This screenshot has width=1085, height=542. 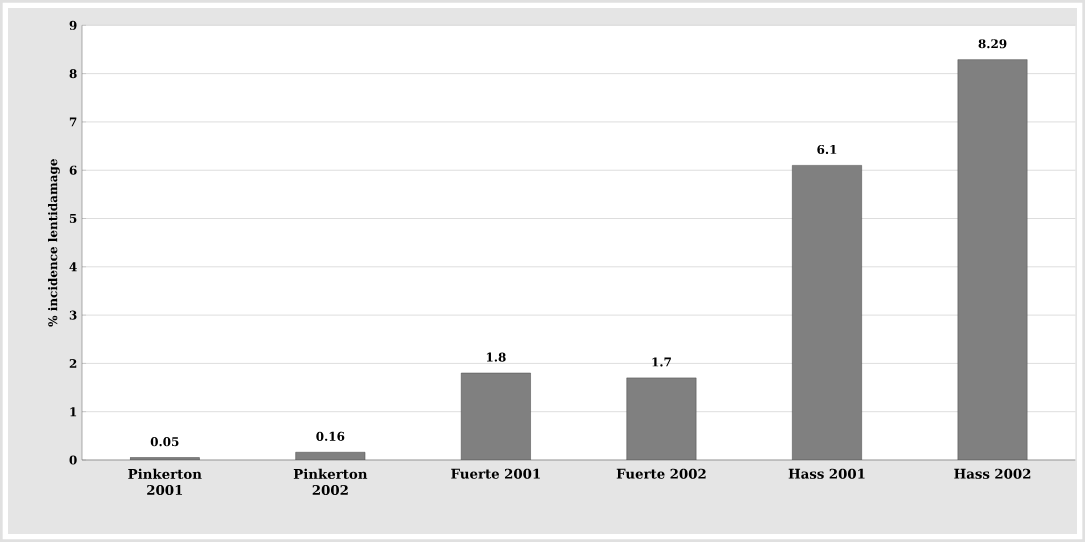 I want to click on data-label: 8.29, so click(x=992, y=44).